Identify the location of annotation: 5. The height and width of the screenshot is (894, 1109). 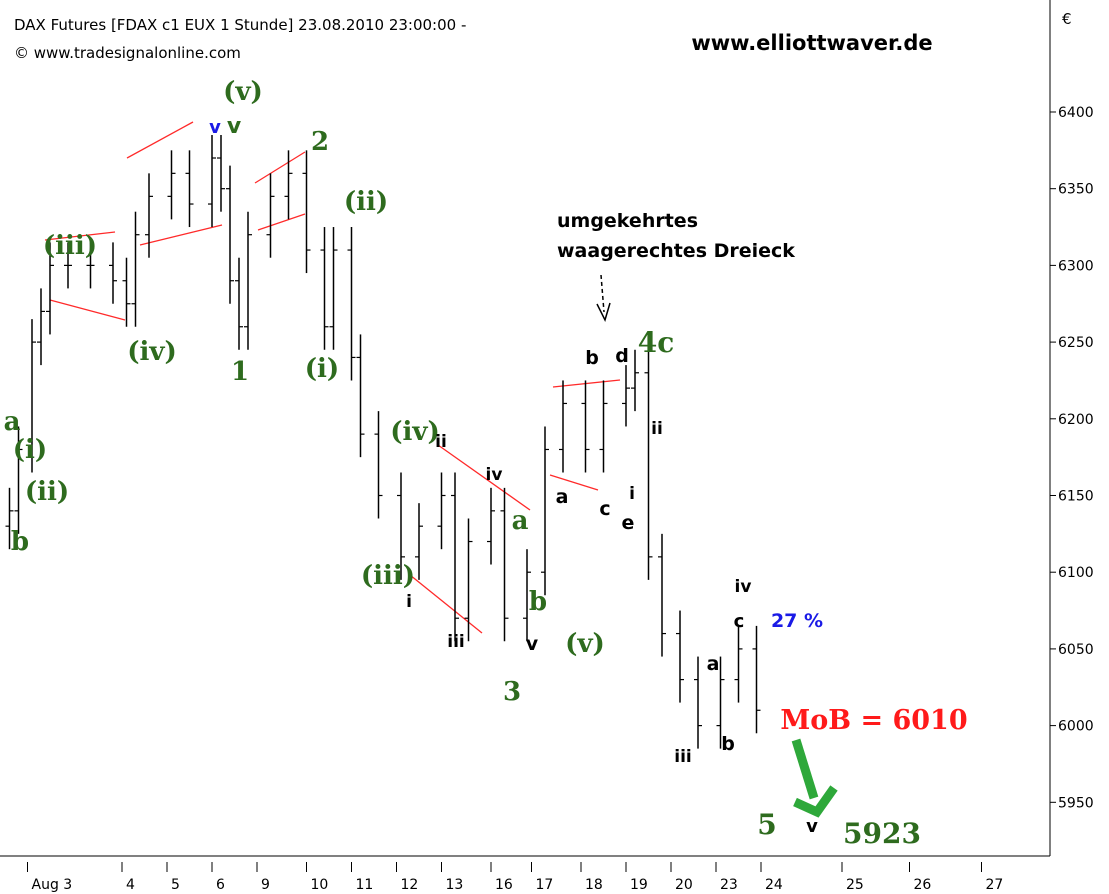
(766, 824).